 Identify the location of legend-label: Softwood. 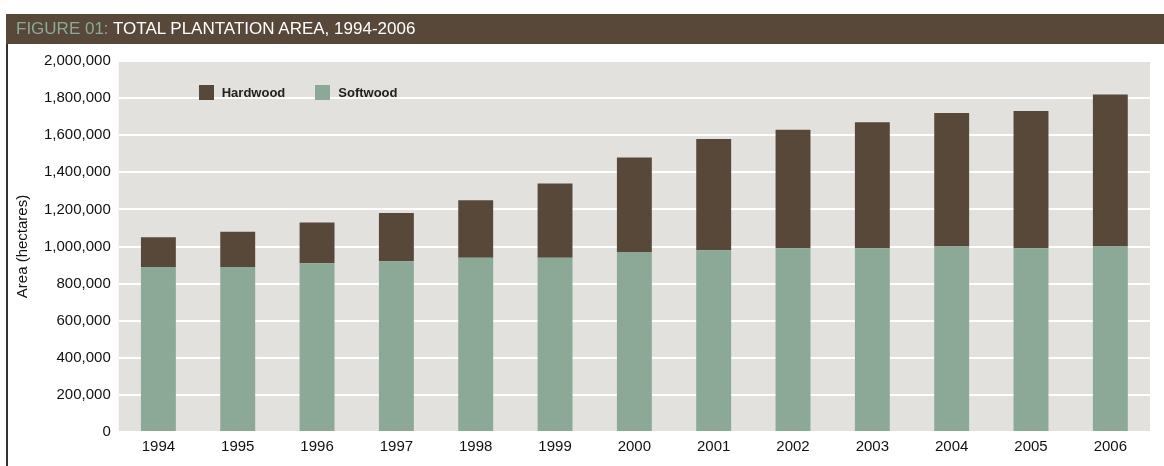
(368, 92).